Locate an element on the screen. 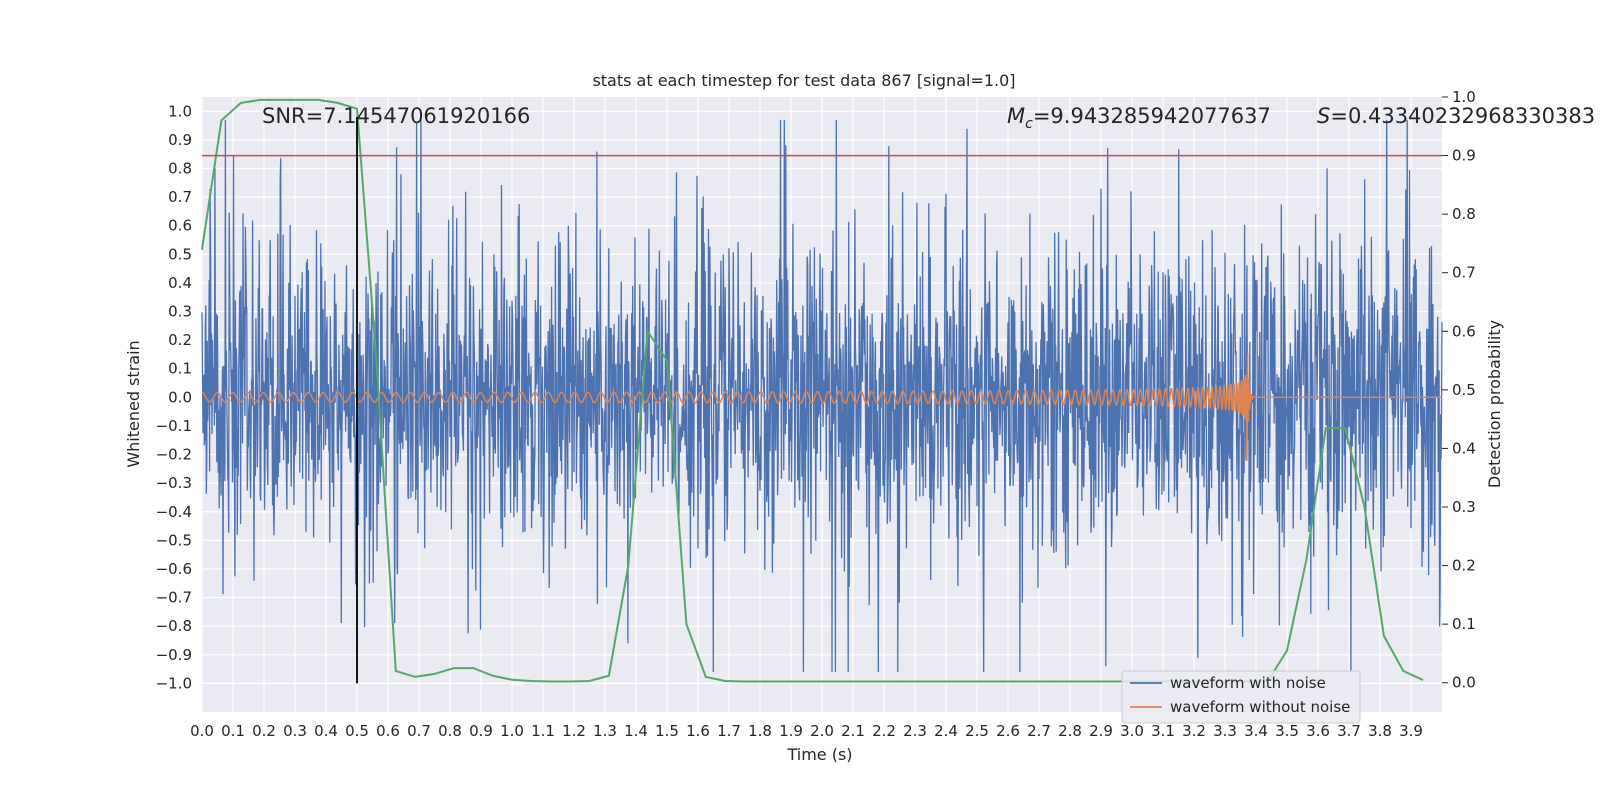  y-left-tick-label: 0.0 is located at coordinates (180, 397).